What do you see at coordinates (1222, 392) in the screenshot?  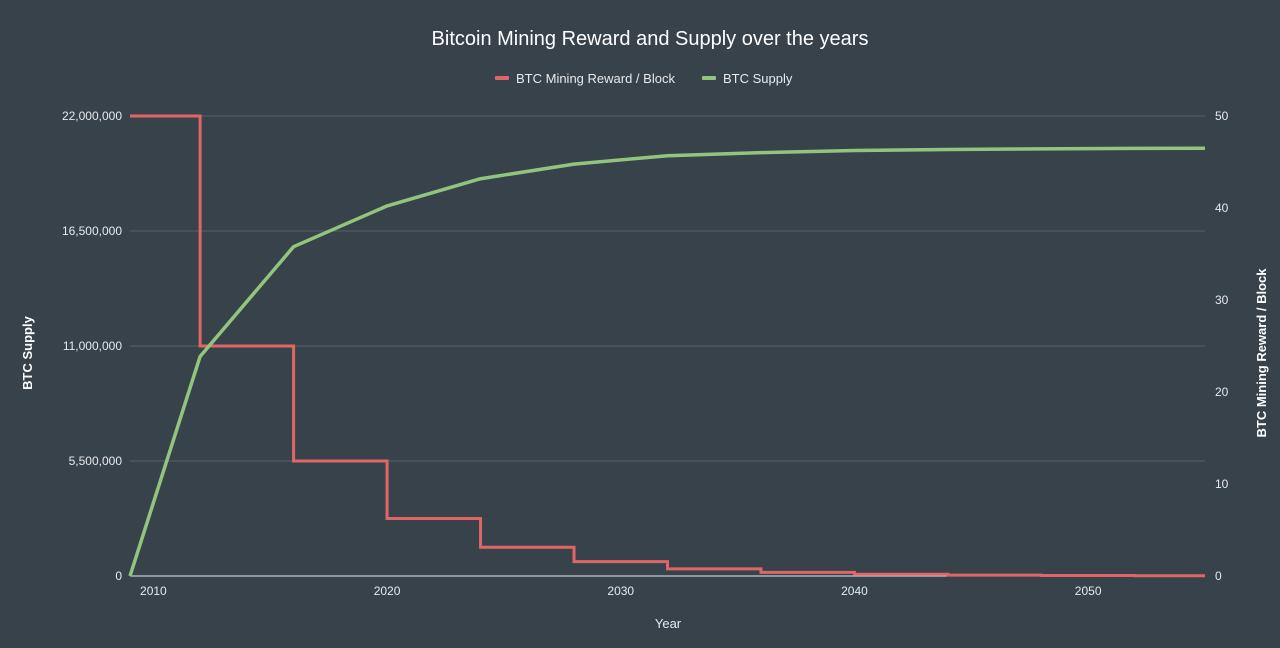 I see `y-right-tick-label: 20` at bounding box center [1222, 392].